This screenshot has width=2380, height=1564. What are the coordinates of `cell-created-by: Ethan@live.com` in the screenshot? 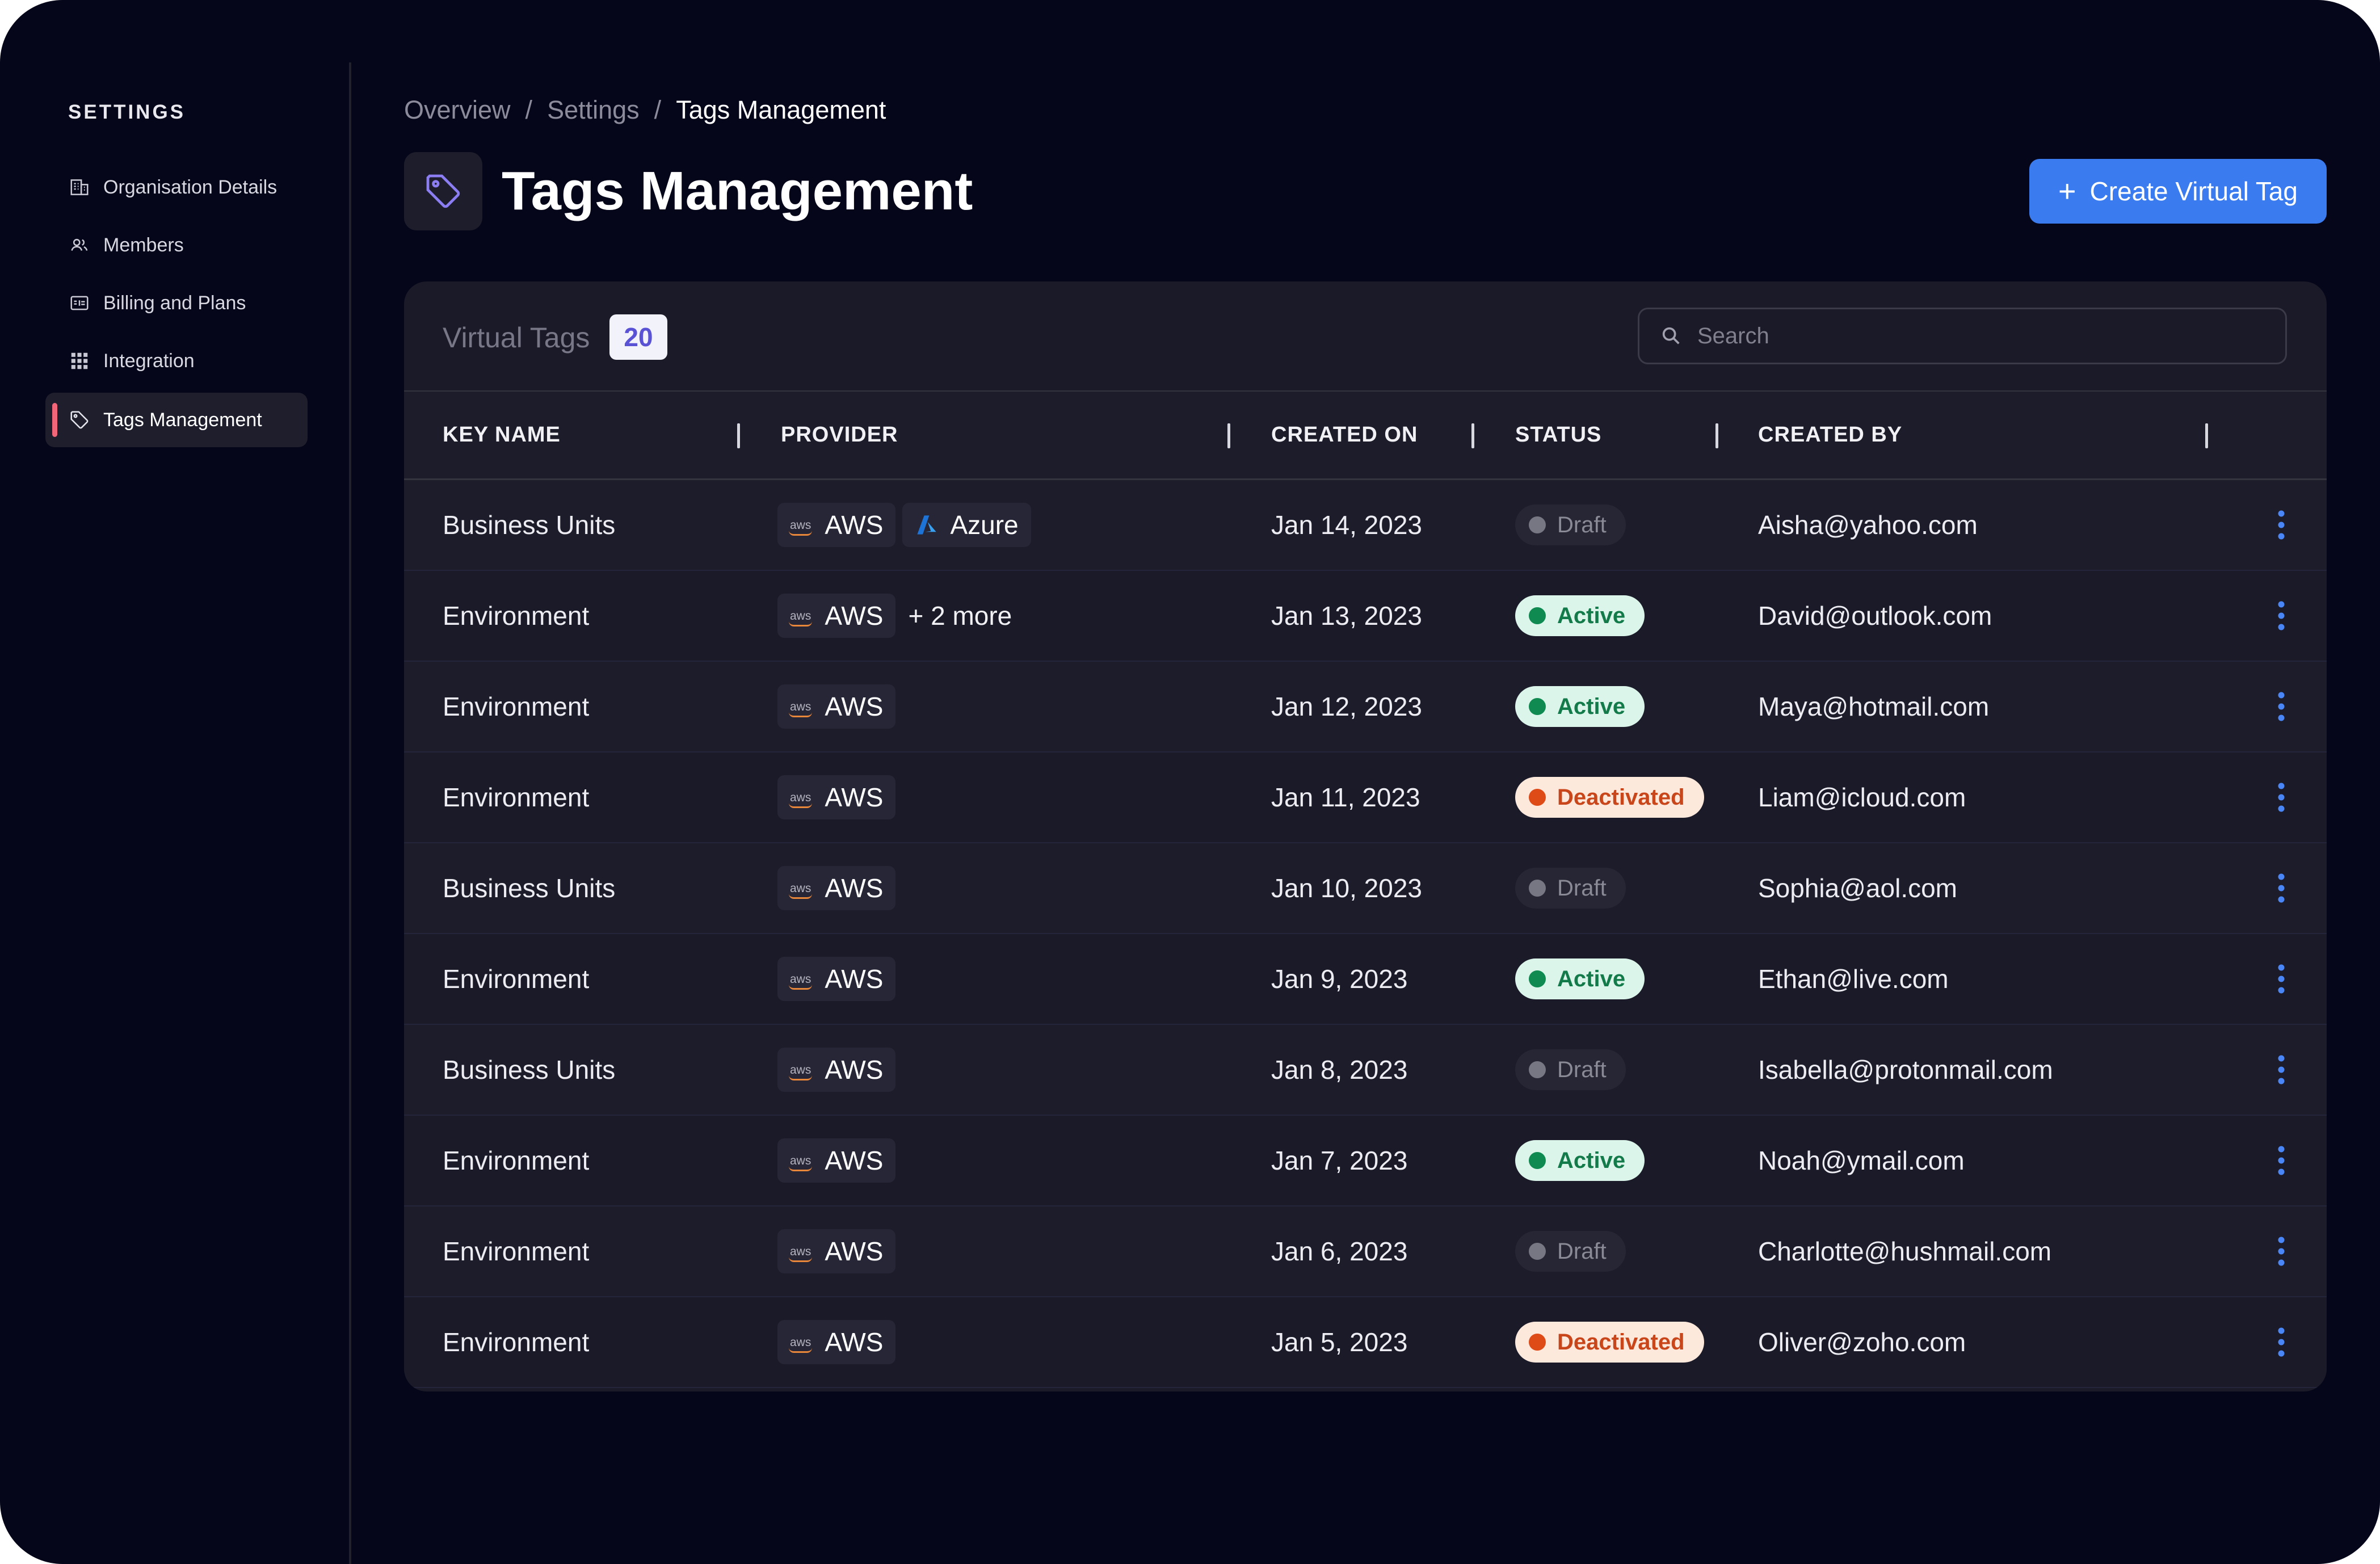 It's located at (1853, 979).